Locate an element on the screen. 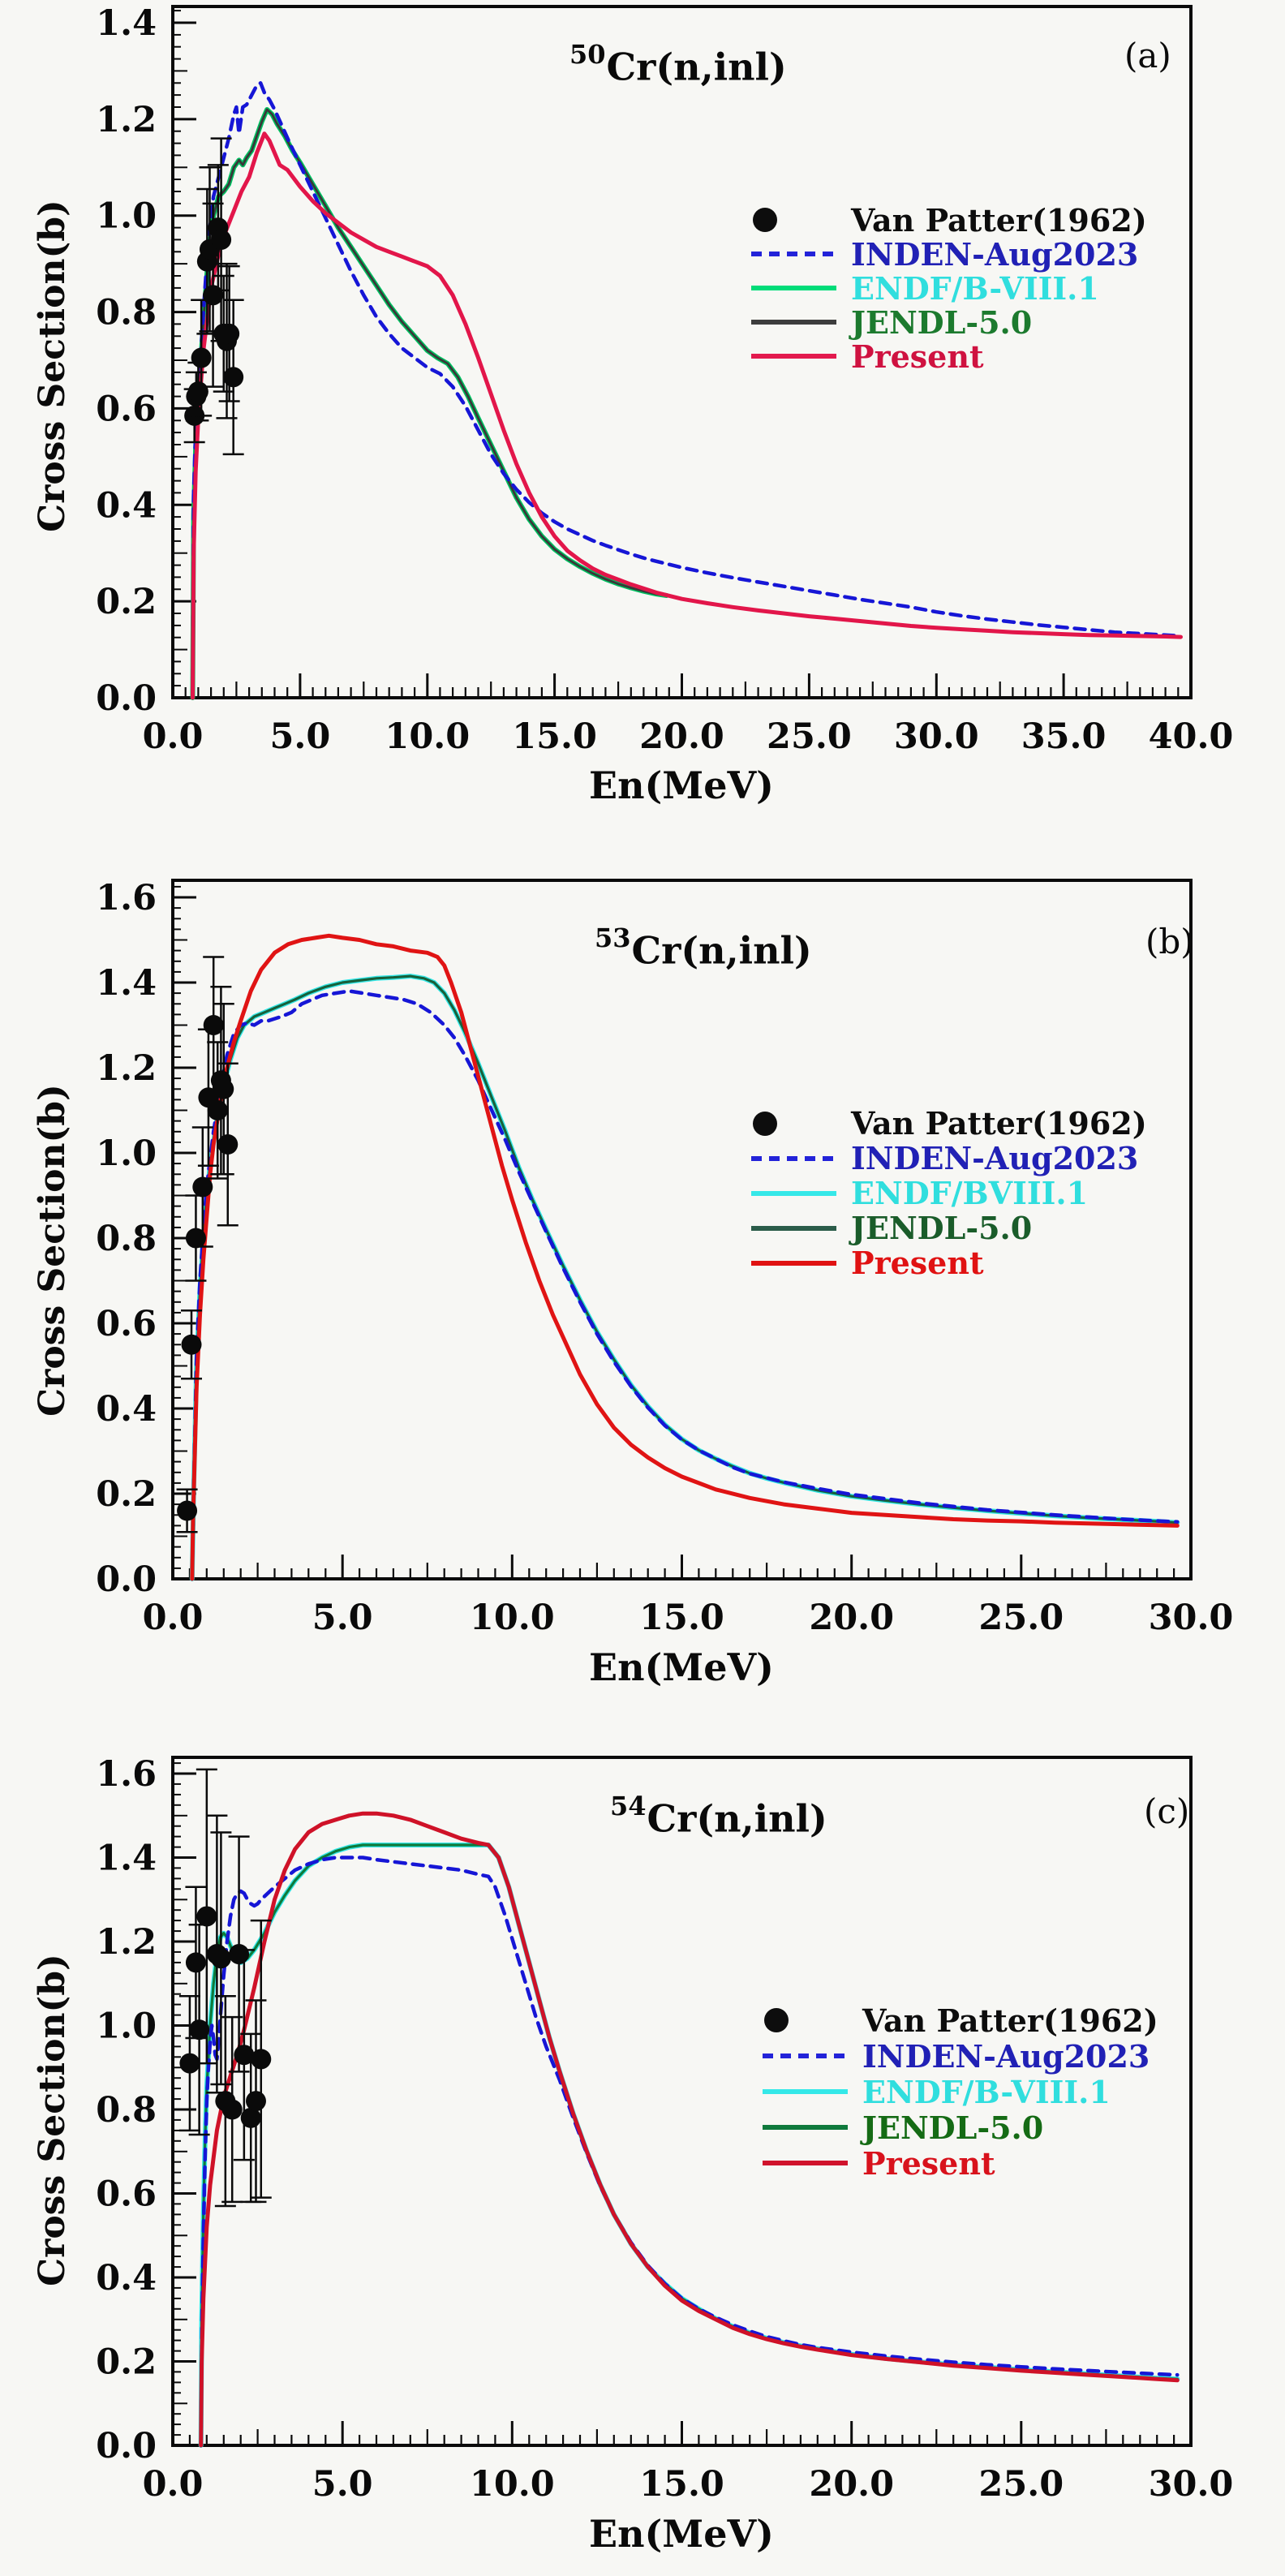 This screenshot has width=1285, height=2576. legend-label: ENDF/B-VIII.1 is located at coordinates (975, 288).